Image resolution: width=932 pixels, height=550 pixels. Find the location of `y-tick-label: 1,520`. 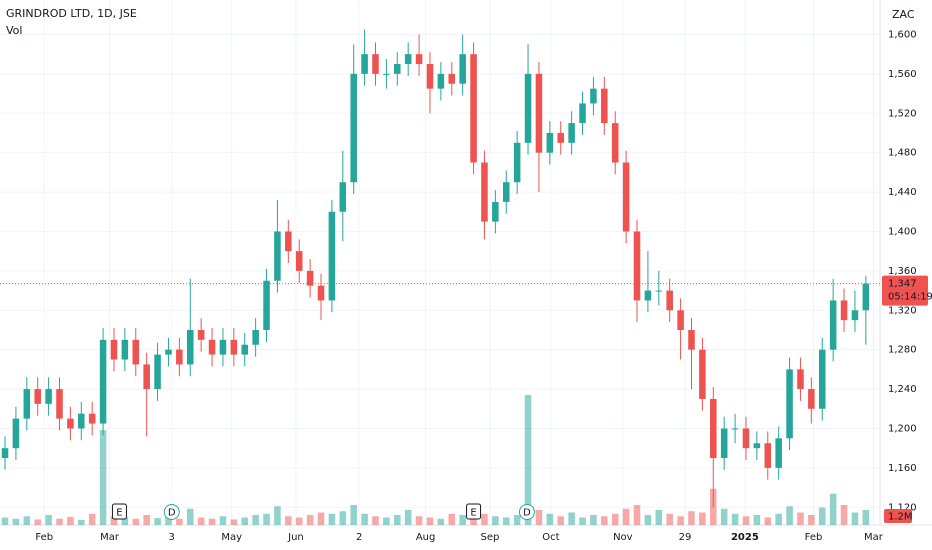

y-tick-label: 1,520 is located at coordinates (902, 113).